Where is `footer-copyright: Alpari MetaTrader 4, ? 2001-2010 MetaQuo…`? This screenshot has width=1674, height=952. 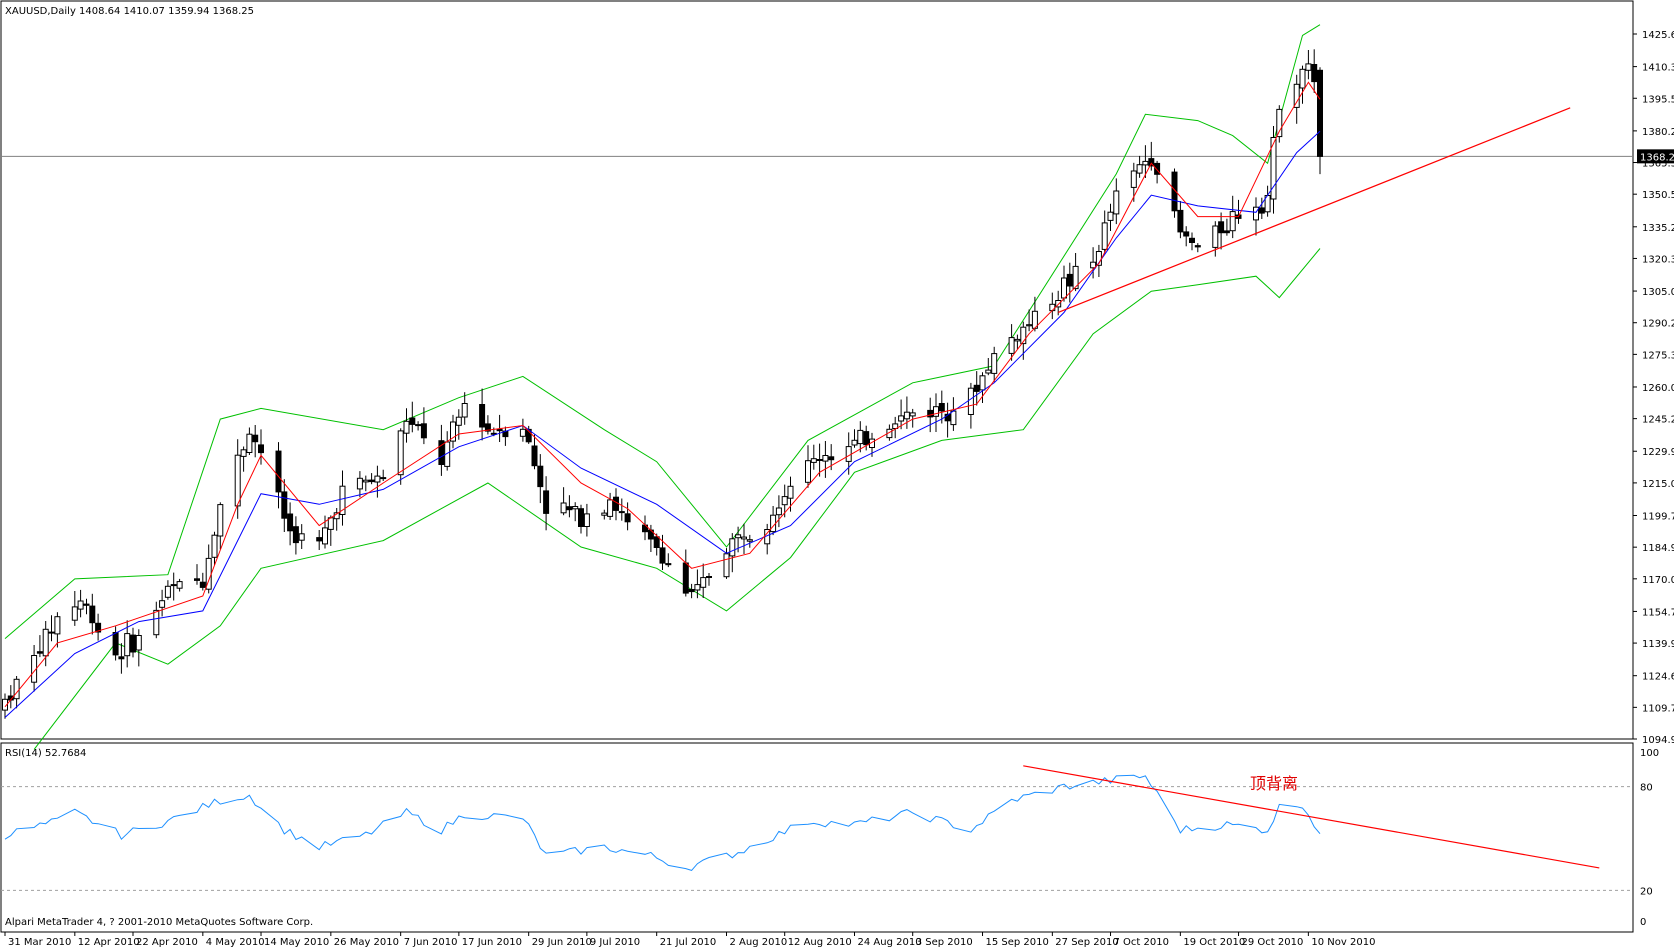 footer-copyright: Alpari MetaTrader 4, ? 2001-2010 MetaQuo… is located at coordinates (159, 922).